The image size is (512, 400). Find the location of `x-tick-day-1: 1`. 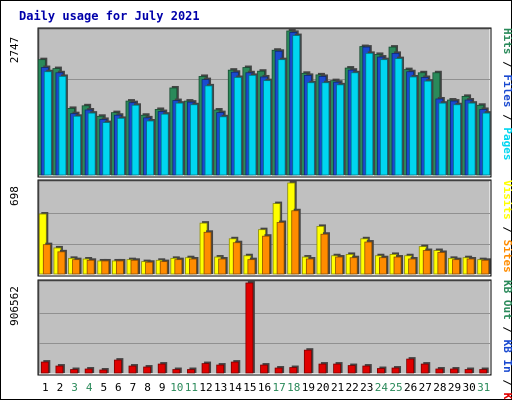

x-tick-day-1: 1 is located at coordinates (45, 387).